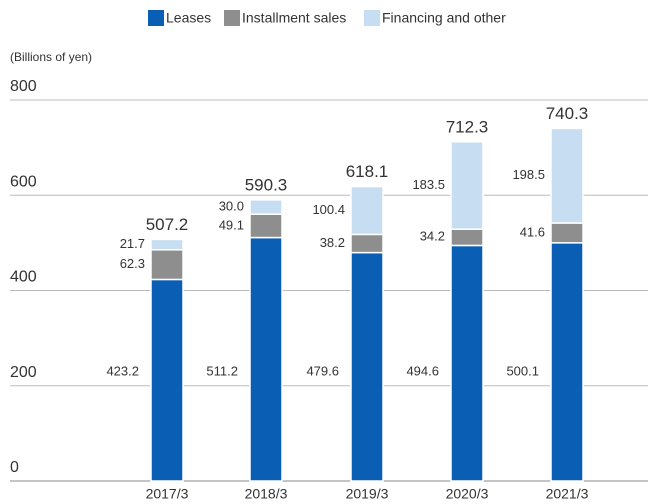 The height and width of the screenshot is (504, 648). Describe the element at coordinates (23, 86) in the screenshot. I see `y-tick-label: 800` at that location.